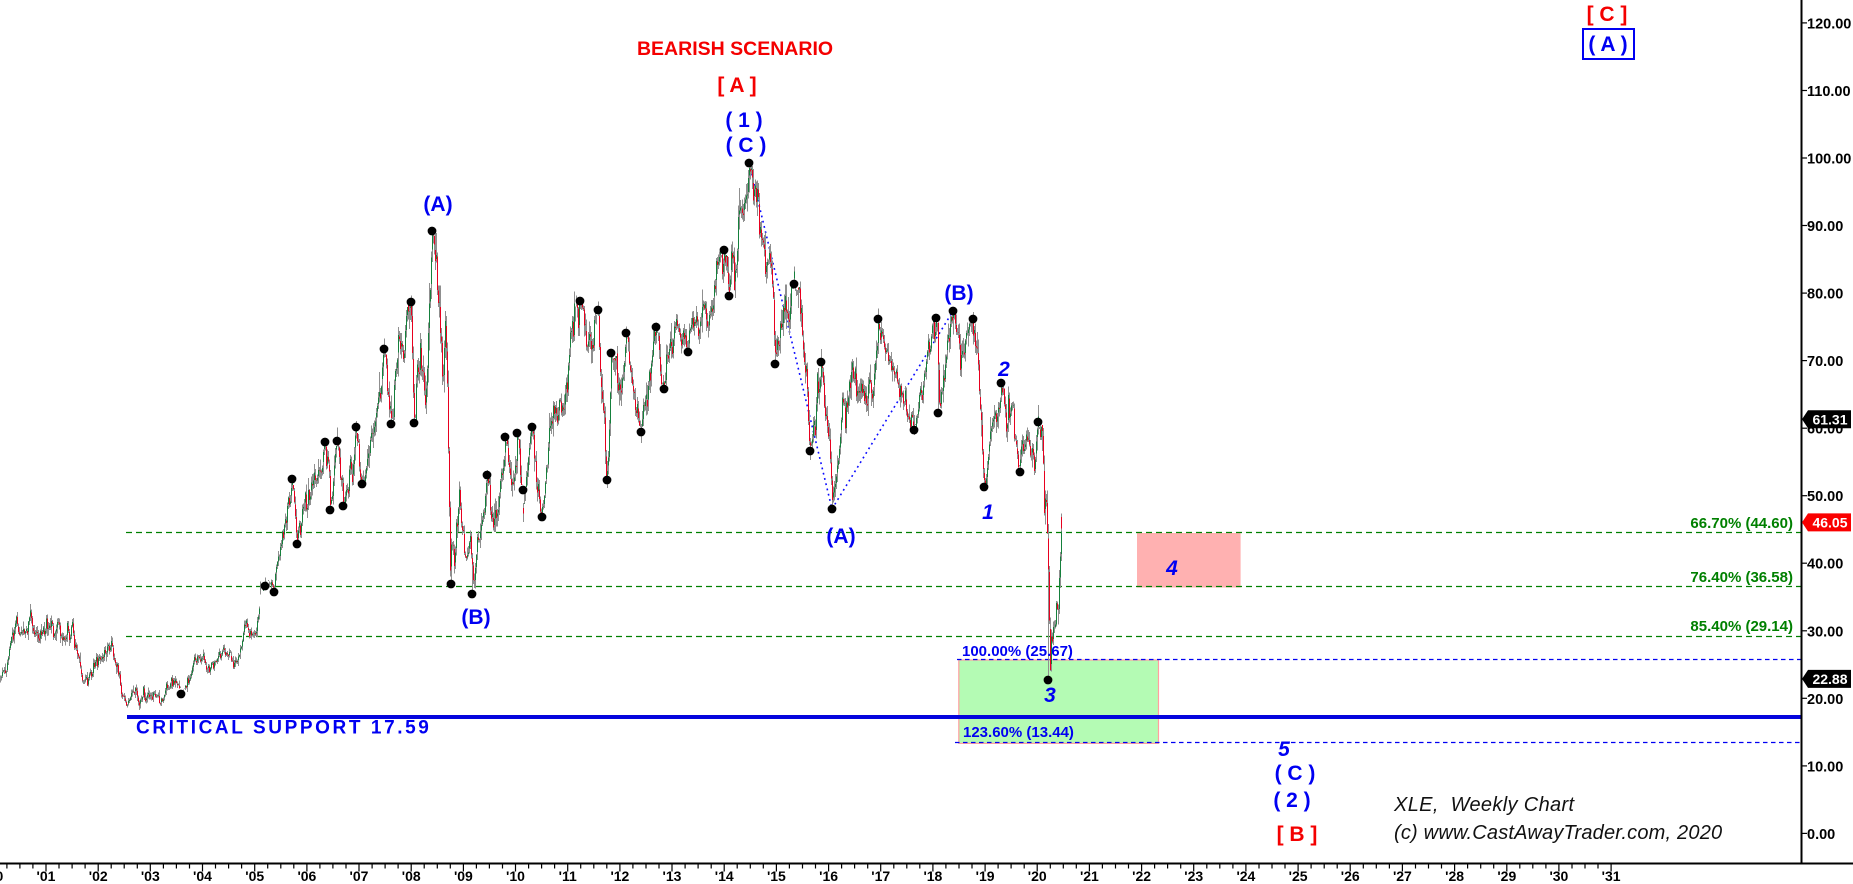  I want to click on svg-text: '05, so click(254, 876).